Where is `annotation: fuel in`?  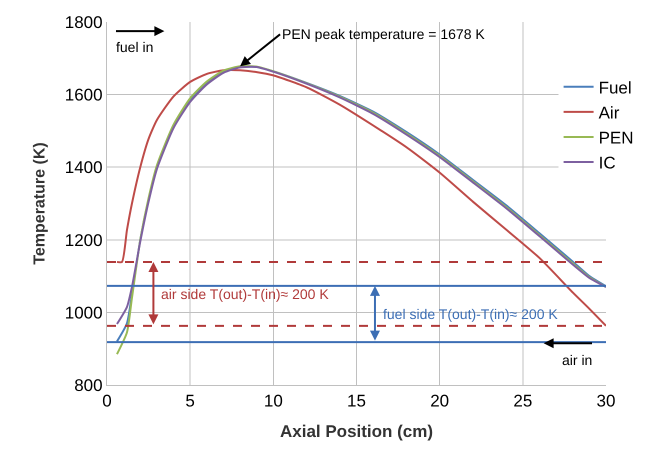 annotation: fuel in is located at coordinates (135, 47).